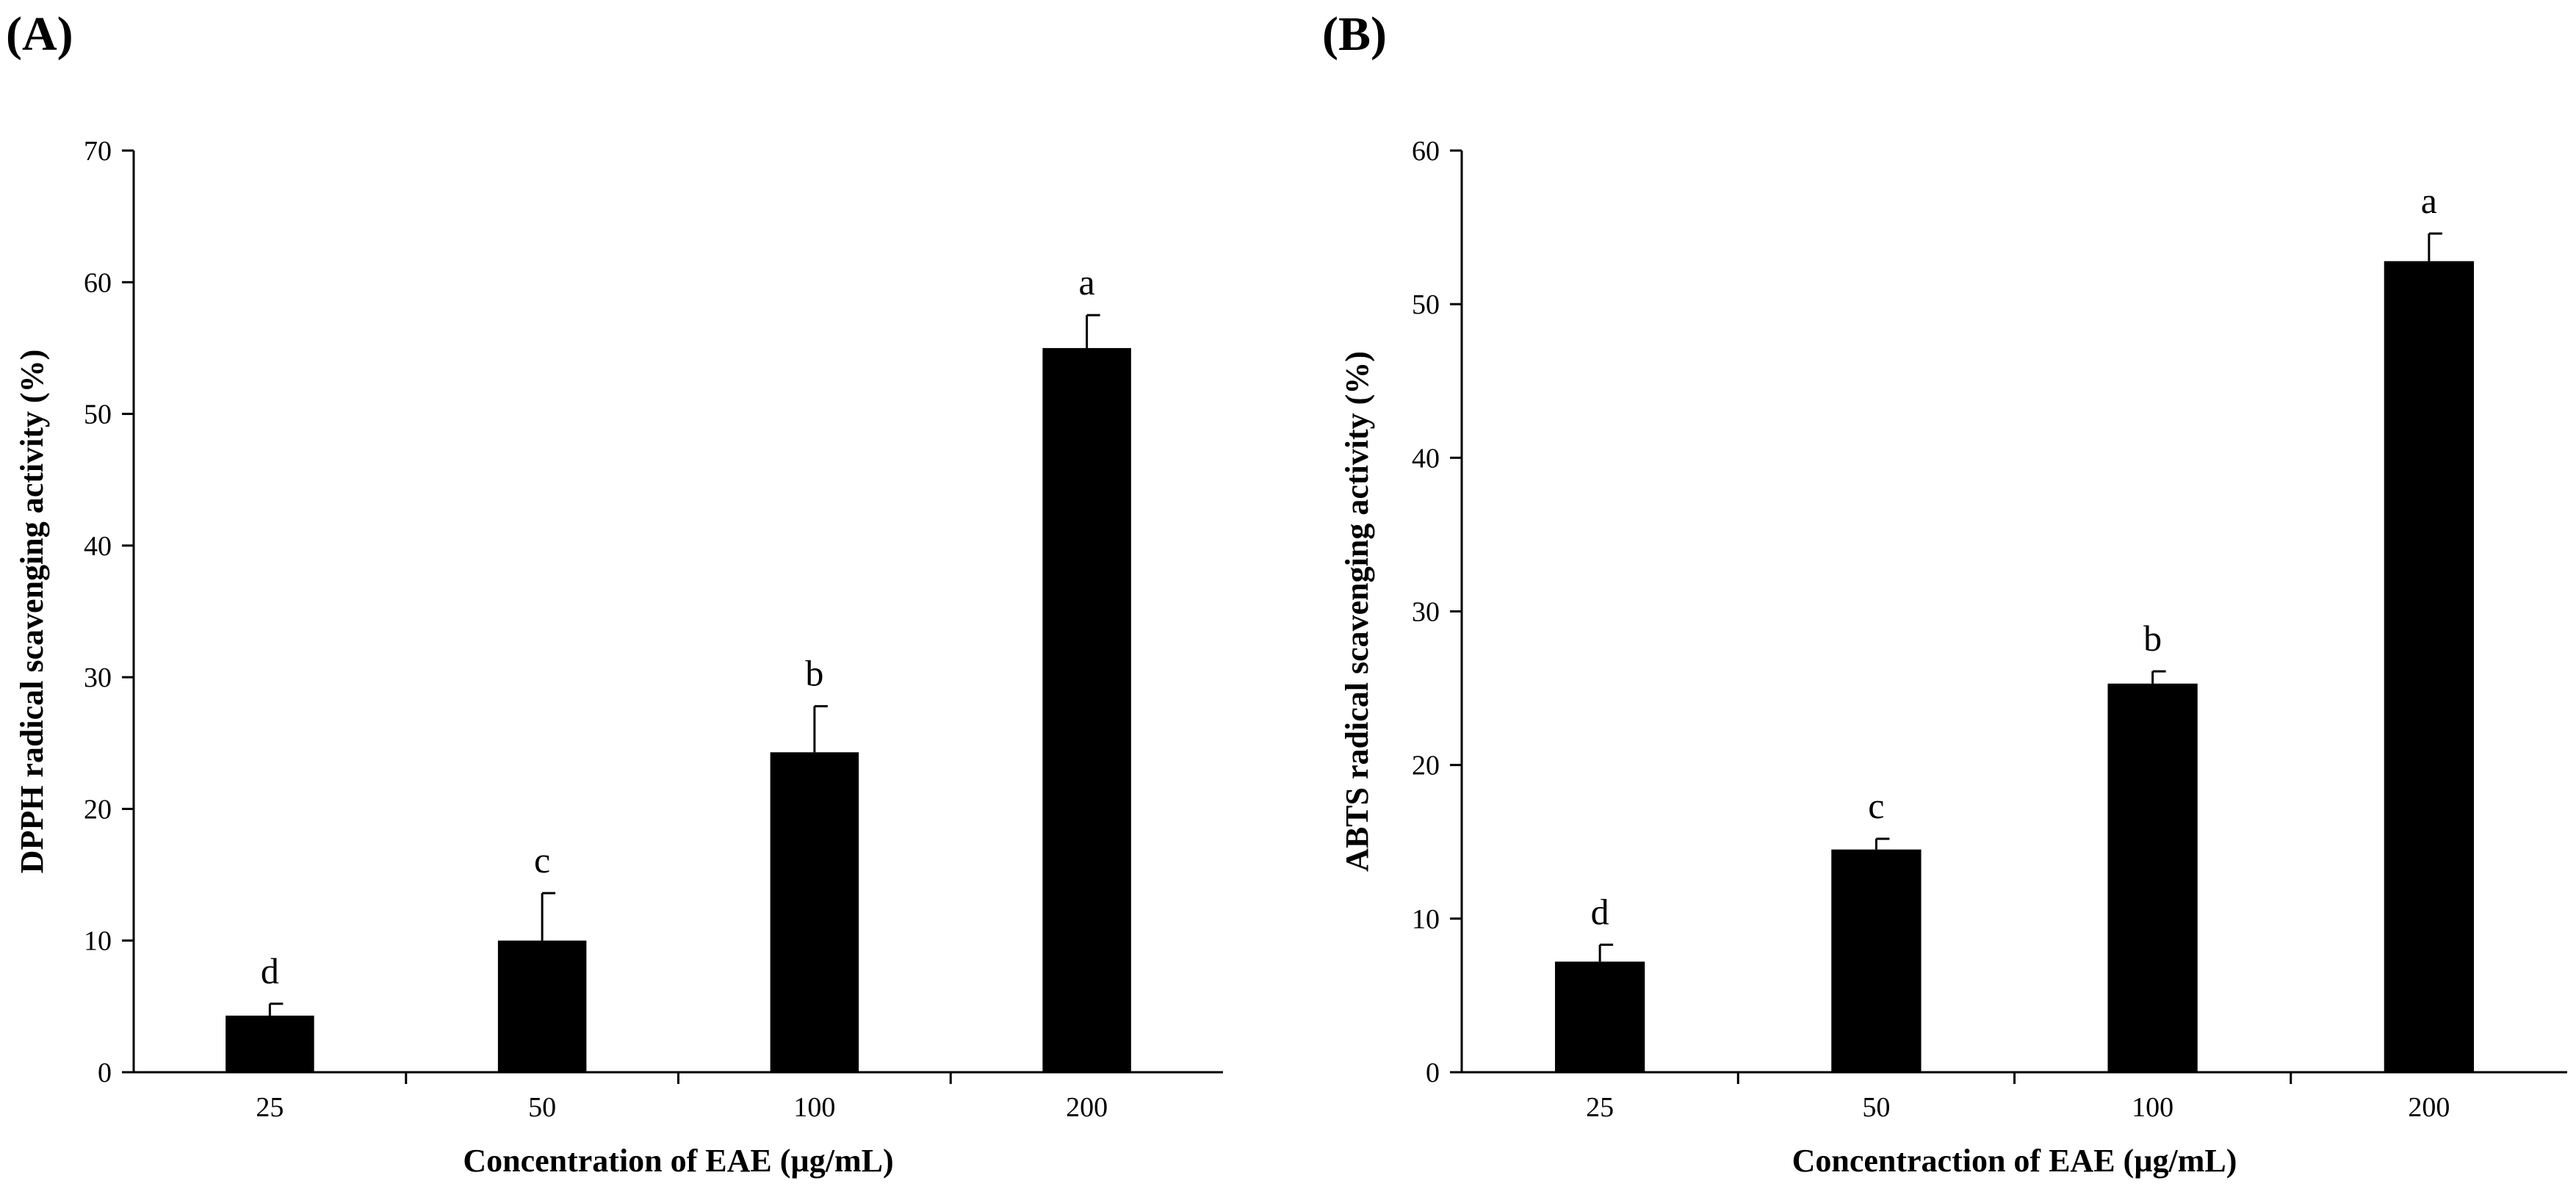 The width and height of the screenshot is (2576, 1189). Describe the element at coordinates (98, 151) in the screenshot. I see `y-tick-label: 70` at that location.